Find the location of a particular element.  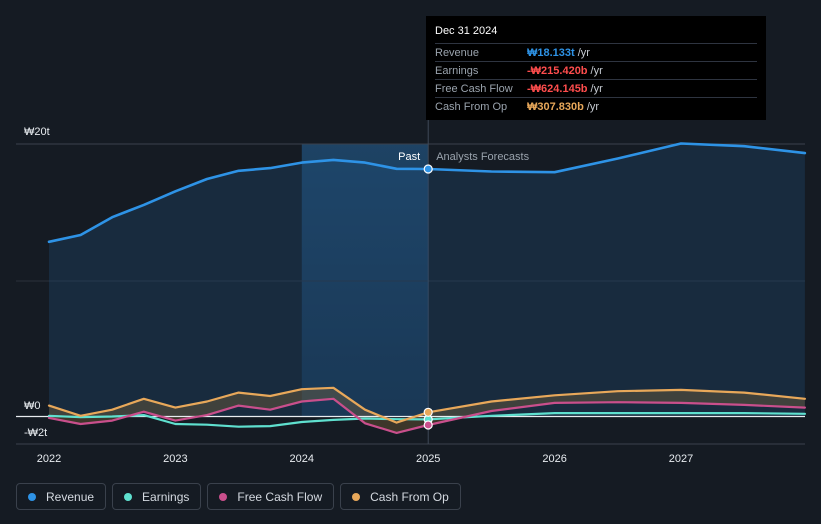

tooltip-row-free-cash-flow: Free Cash Flow -₩624.145b /yr is located at coordinates (596, 88).